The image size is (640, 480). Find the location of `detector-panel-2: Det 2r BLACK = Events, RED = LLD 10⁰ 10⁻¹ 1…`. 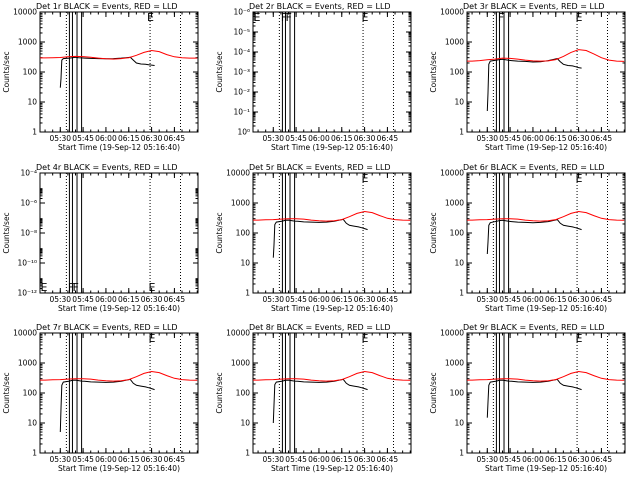

detector-panel-2: Det 2r BLACK = Events, RED = LLD 10⁰ 10⁻¹ 1… is located at coordinates (313, 77).